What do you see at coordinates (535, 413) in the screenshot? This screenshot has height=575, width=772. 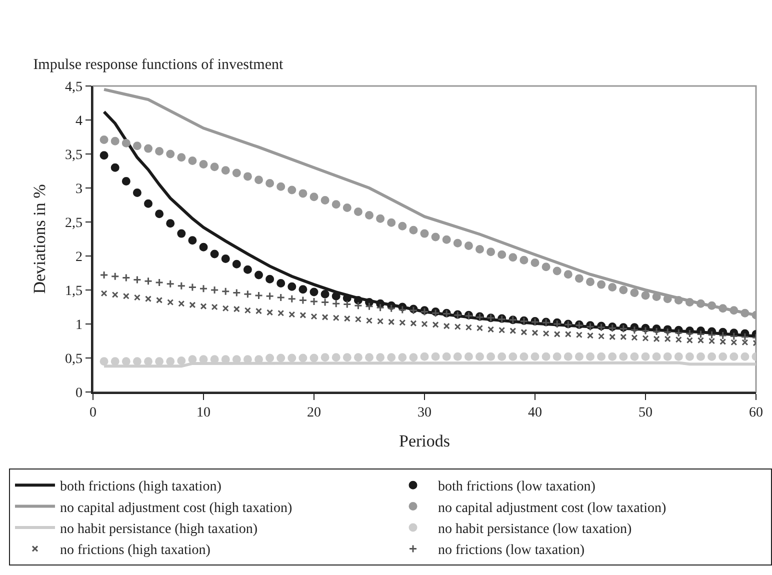 I see `x-tick-label: 40` at bounding box center [535, 413].